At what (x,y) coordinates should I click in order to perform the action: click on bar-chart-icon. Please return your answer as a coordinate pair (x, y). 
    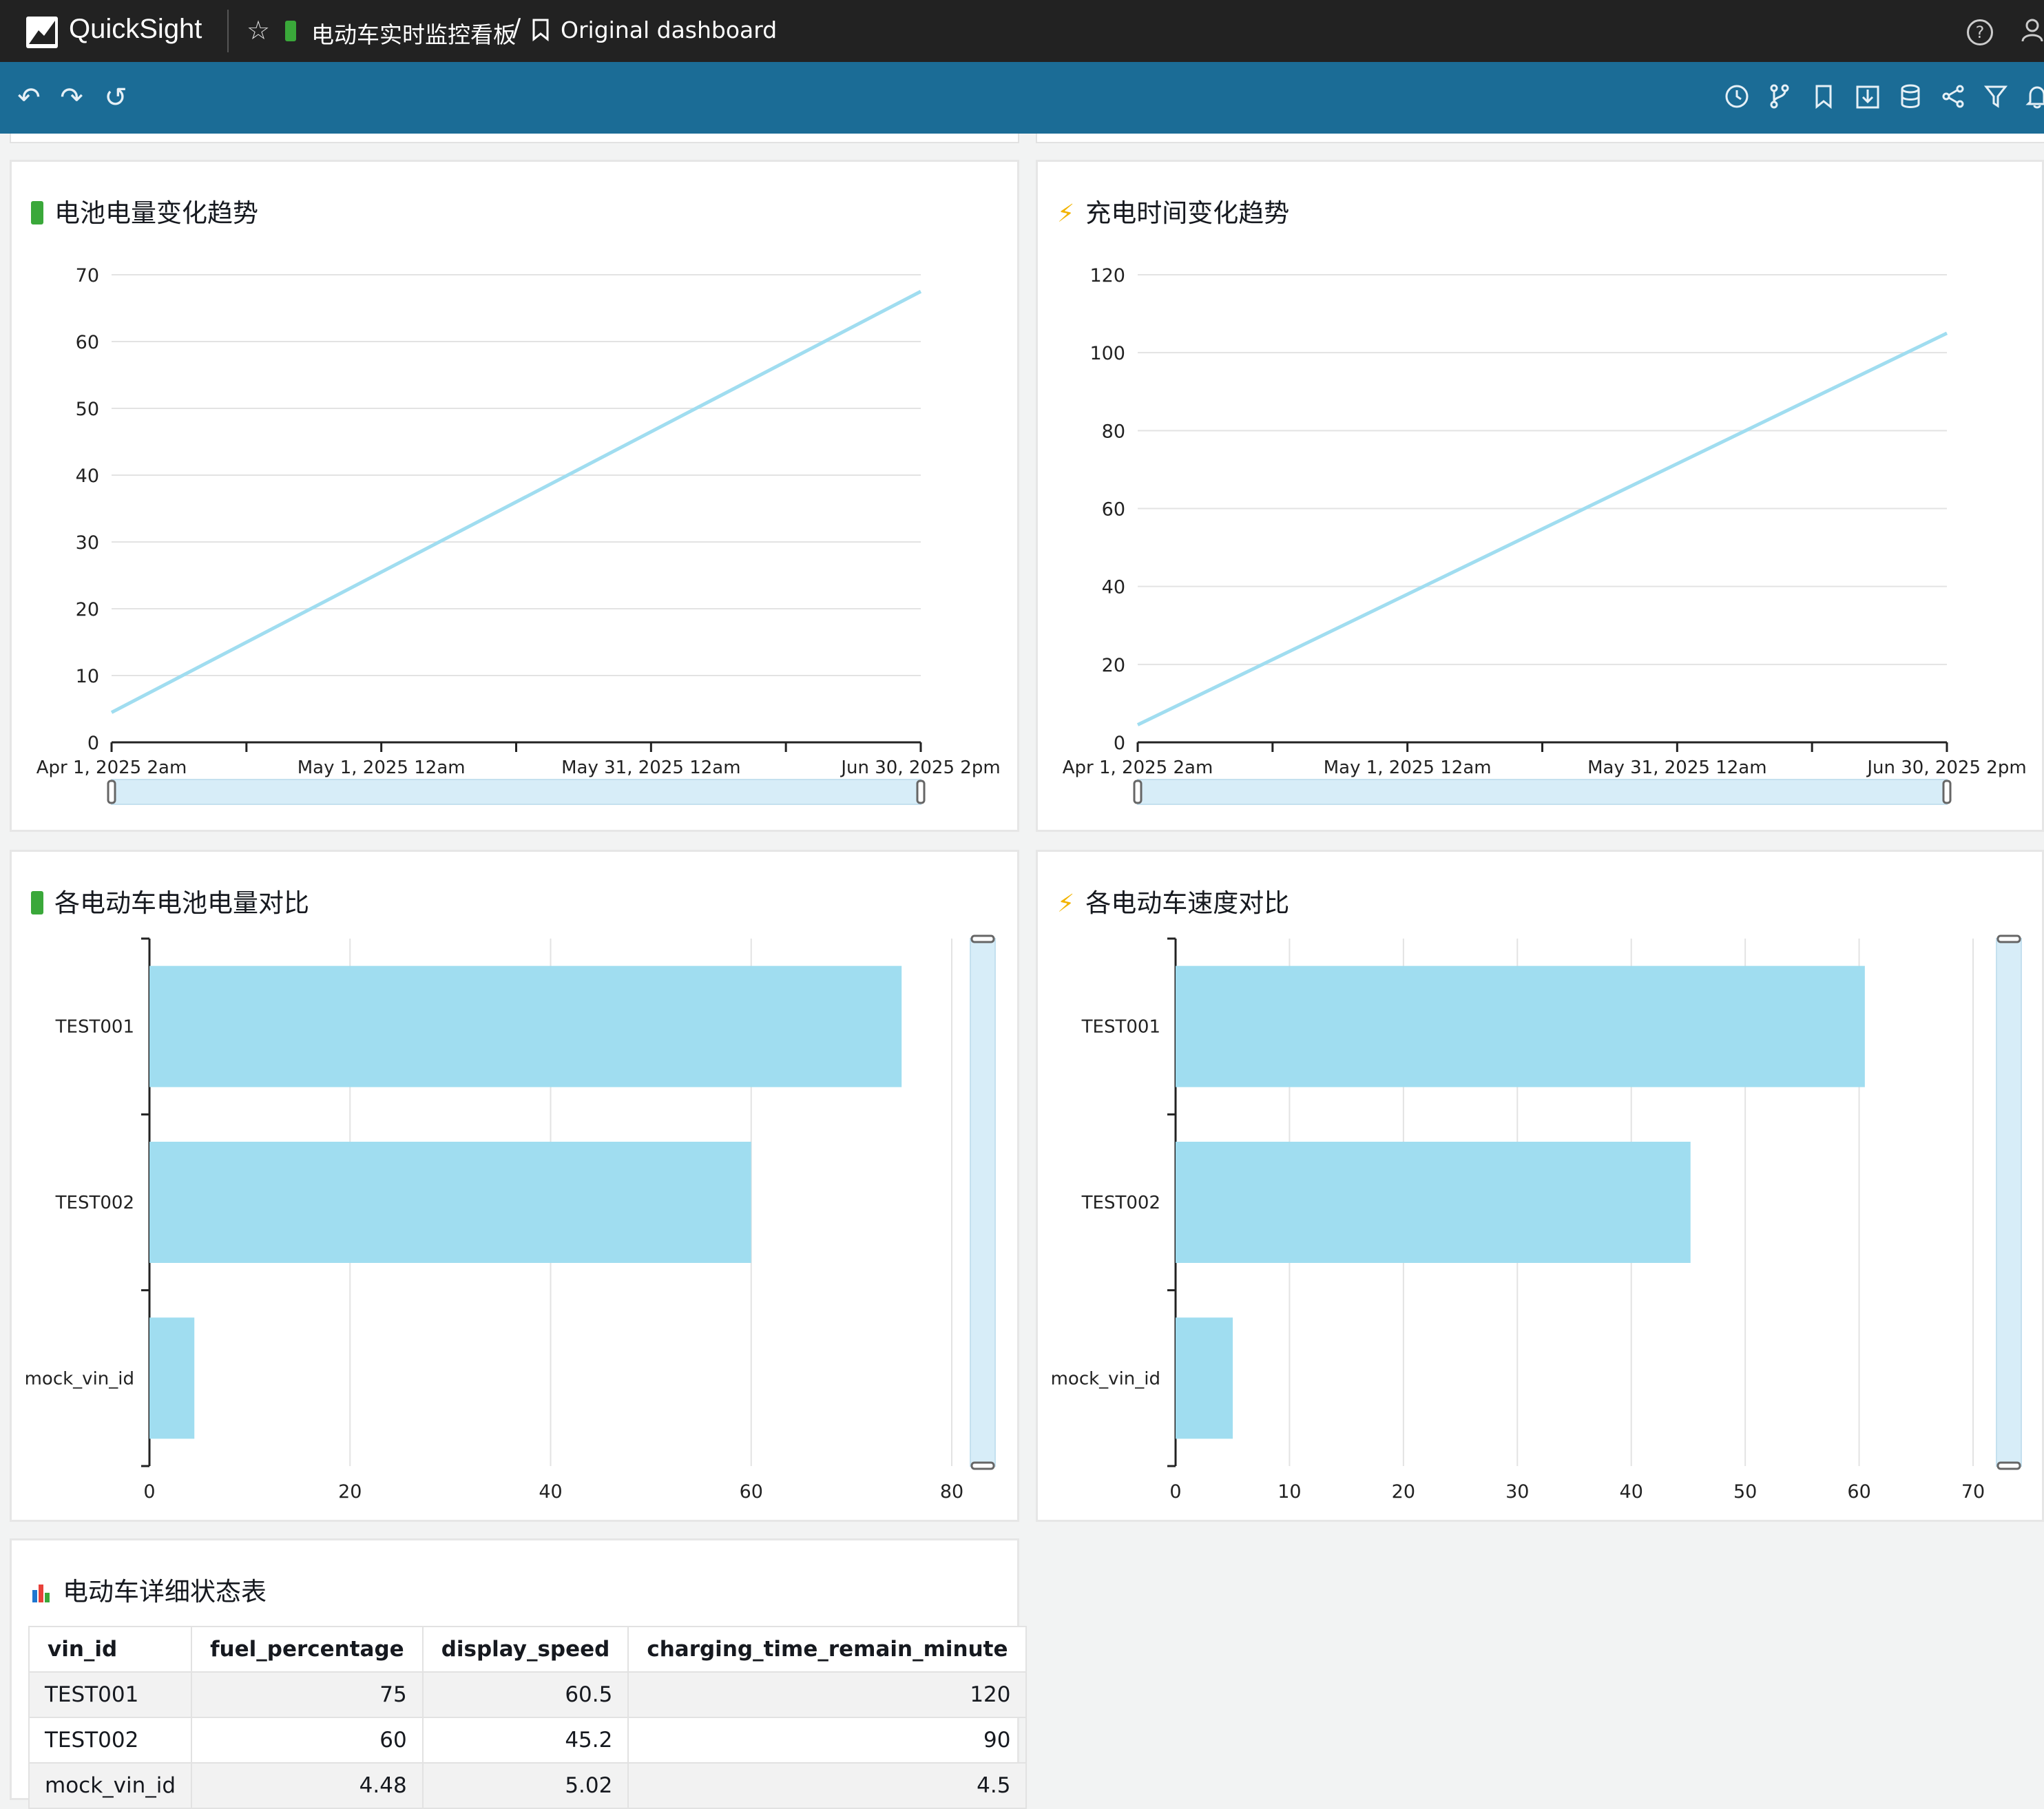
    Looking at the image, I should click on (41, 1592).